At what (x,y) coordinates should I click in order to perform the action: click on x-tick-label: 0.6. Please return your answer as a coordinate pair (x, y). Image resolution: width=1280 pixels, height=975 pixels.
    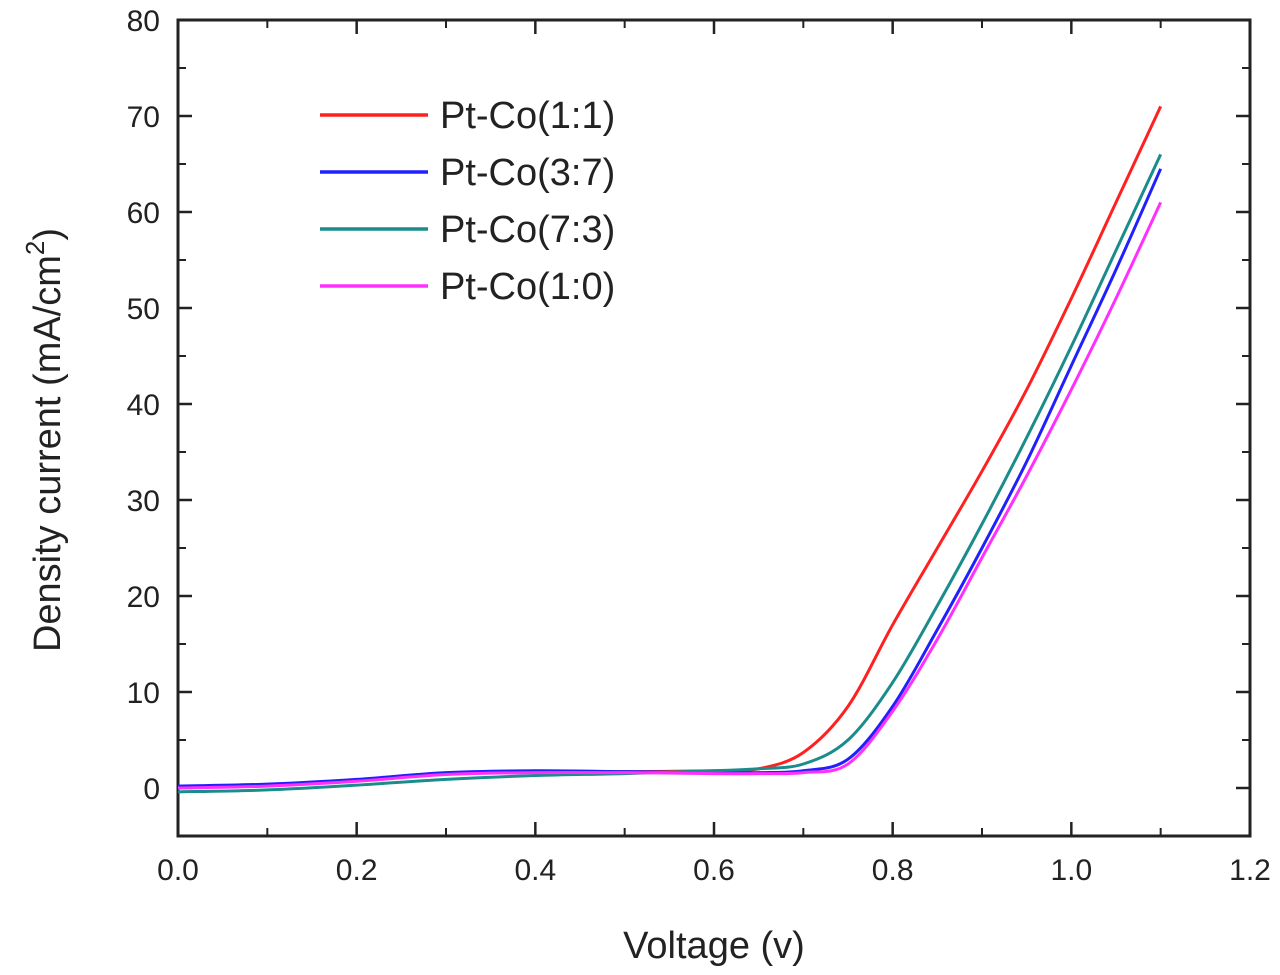
    Looking at the image, I should click on (714, 870).